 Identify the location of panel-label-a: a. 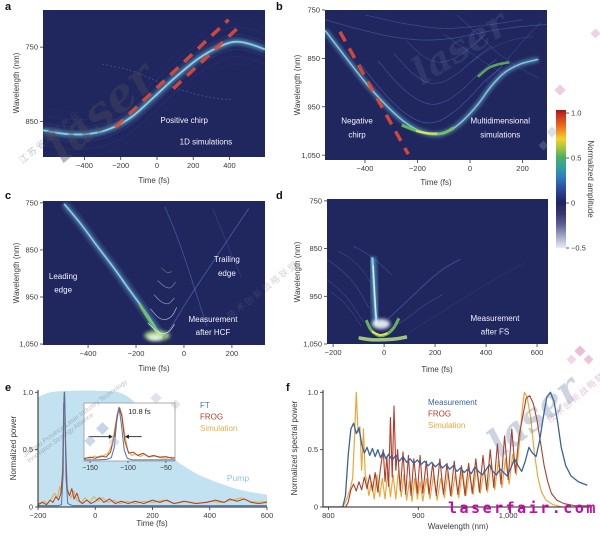
(8, 7).